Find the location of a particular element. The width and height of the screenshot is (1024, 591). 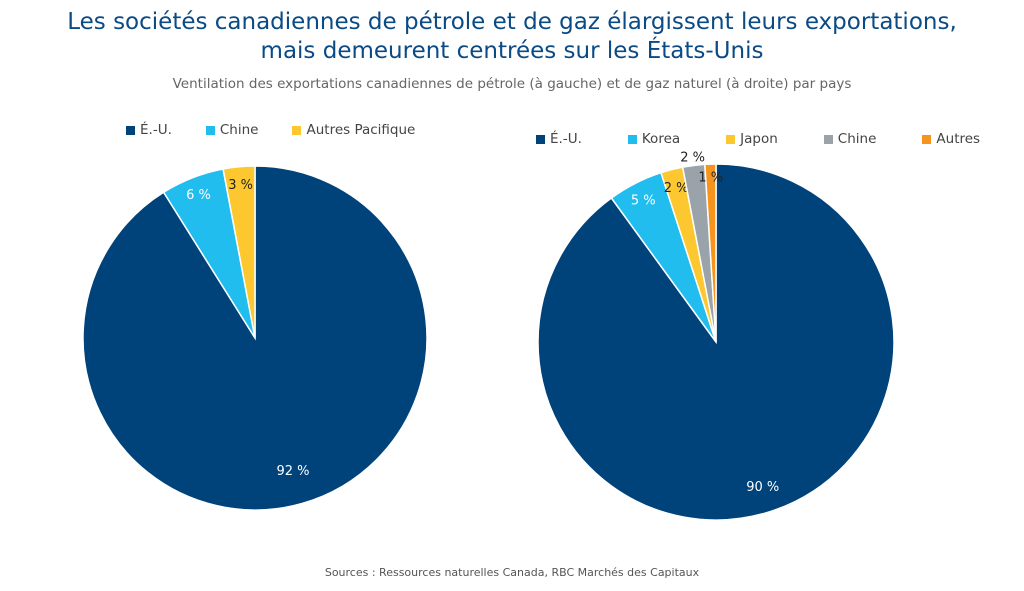

legend-oil: É.-U. Chine Autres Pacifique is located at coordinates (270, 130).